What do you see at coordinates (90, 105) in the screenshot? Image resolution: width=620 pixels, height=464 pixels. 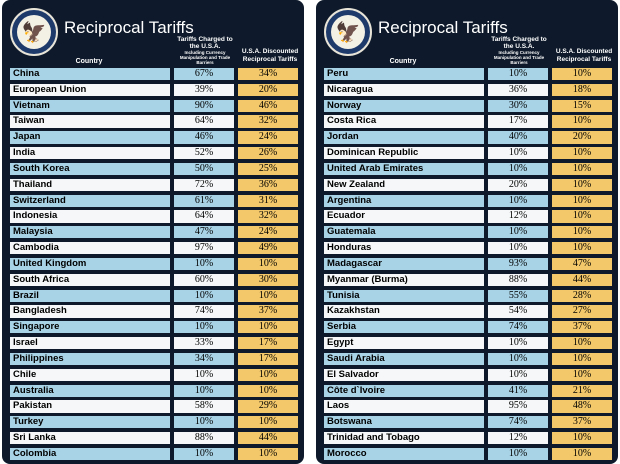 I see `country-cell: Vietnam` at bounding box center [90, 105].